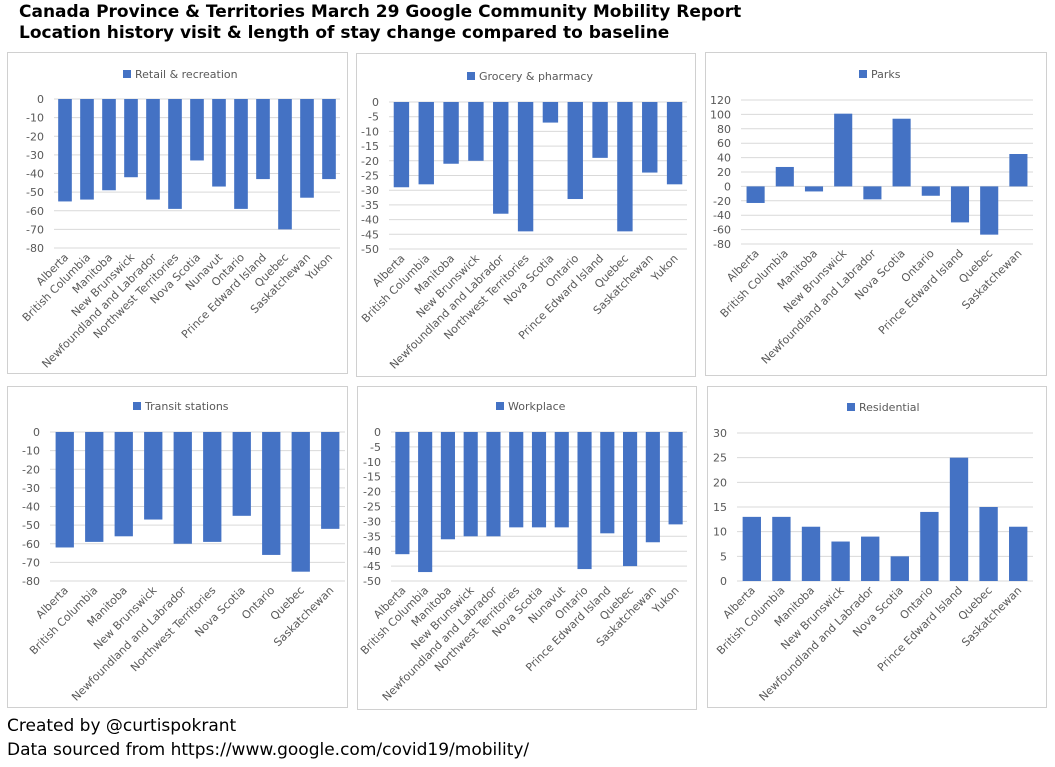 The height and width of the screenshot is (767, 1055). What do you see at coordinates (724, 129) in the screenshot?
I see `y-tick-label: 80` at bounding box center [724, 129].